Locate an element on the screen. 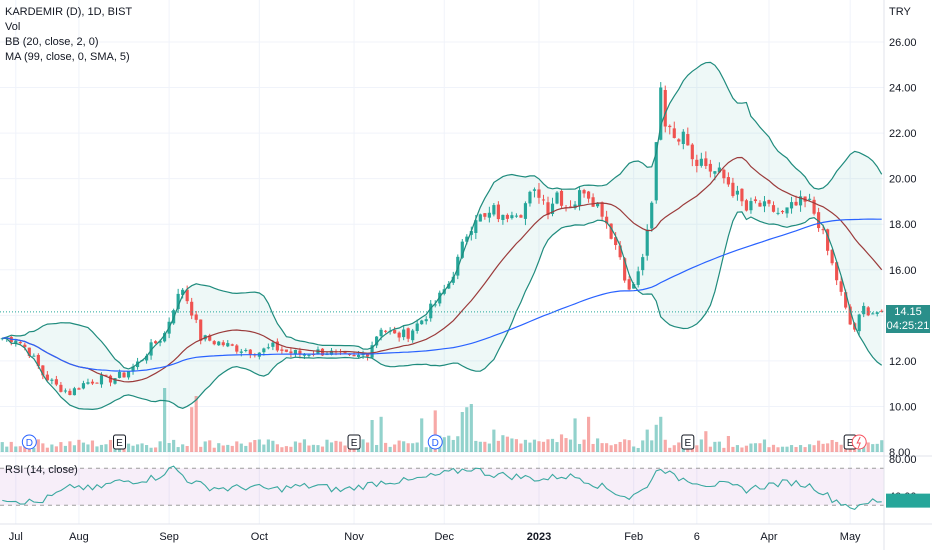 This screenshot has width=932, height=555. time-tick-label: Dec is located at coordinates (444, 537).